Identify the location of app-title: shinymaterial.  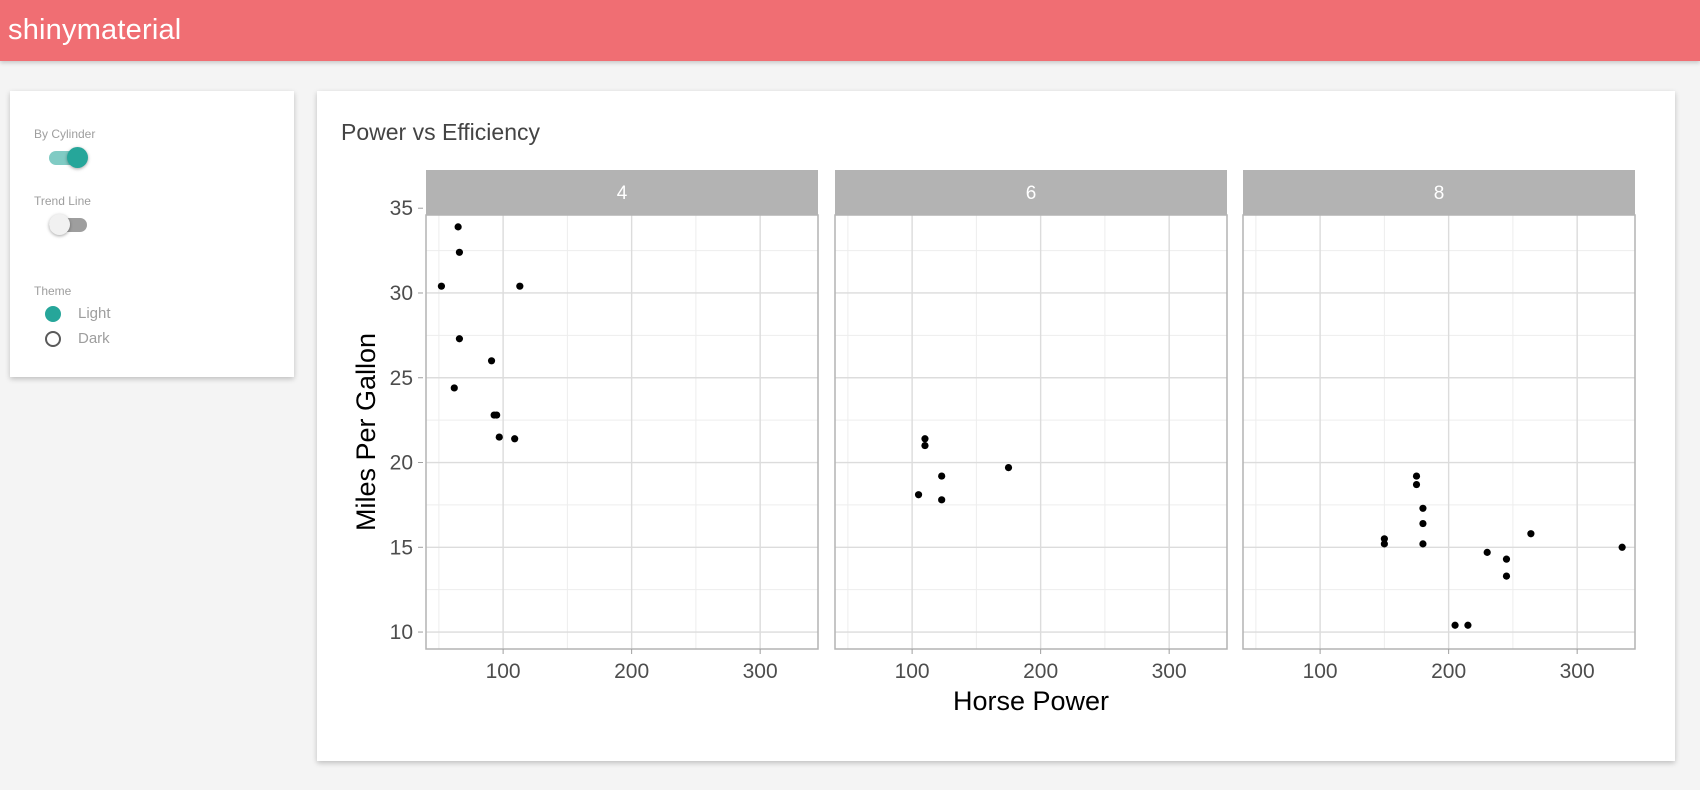
(95, 30).